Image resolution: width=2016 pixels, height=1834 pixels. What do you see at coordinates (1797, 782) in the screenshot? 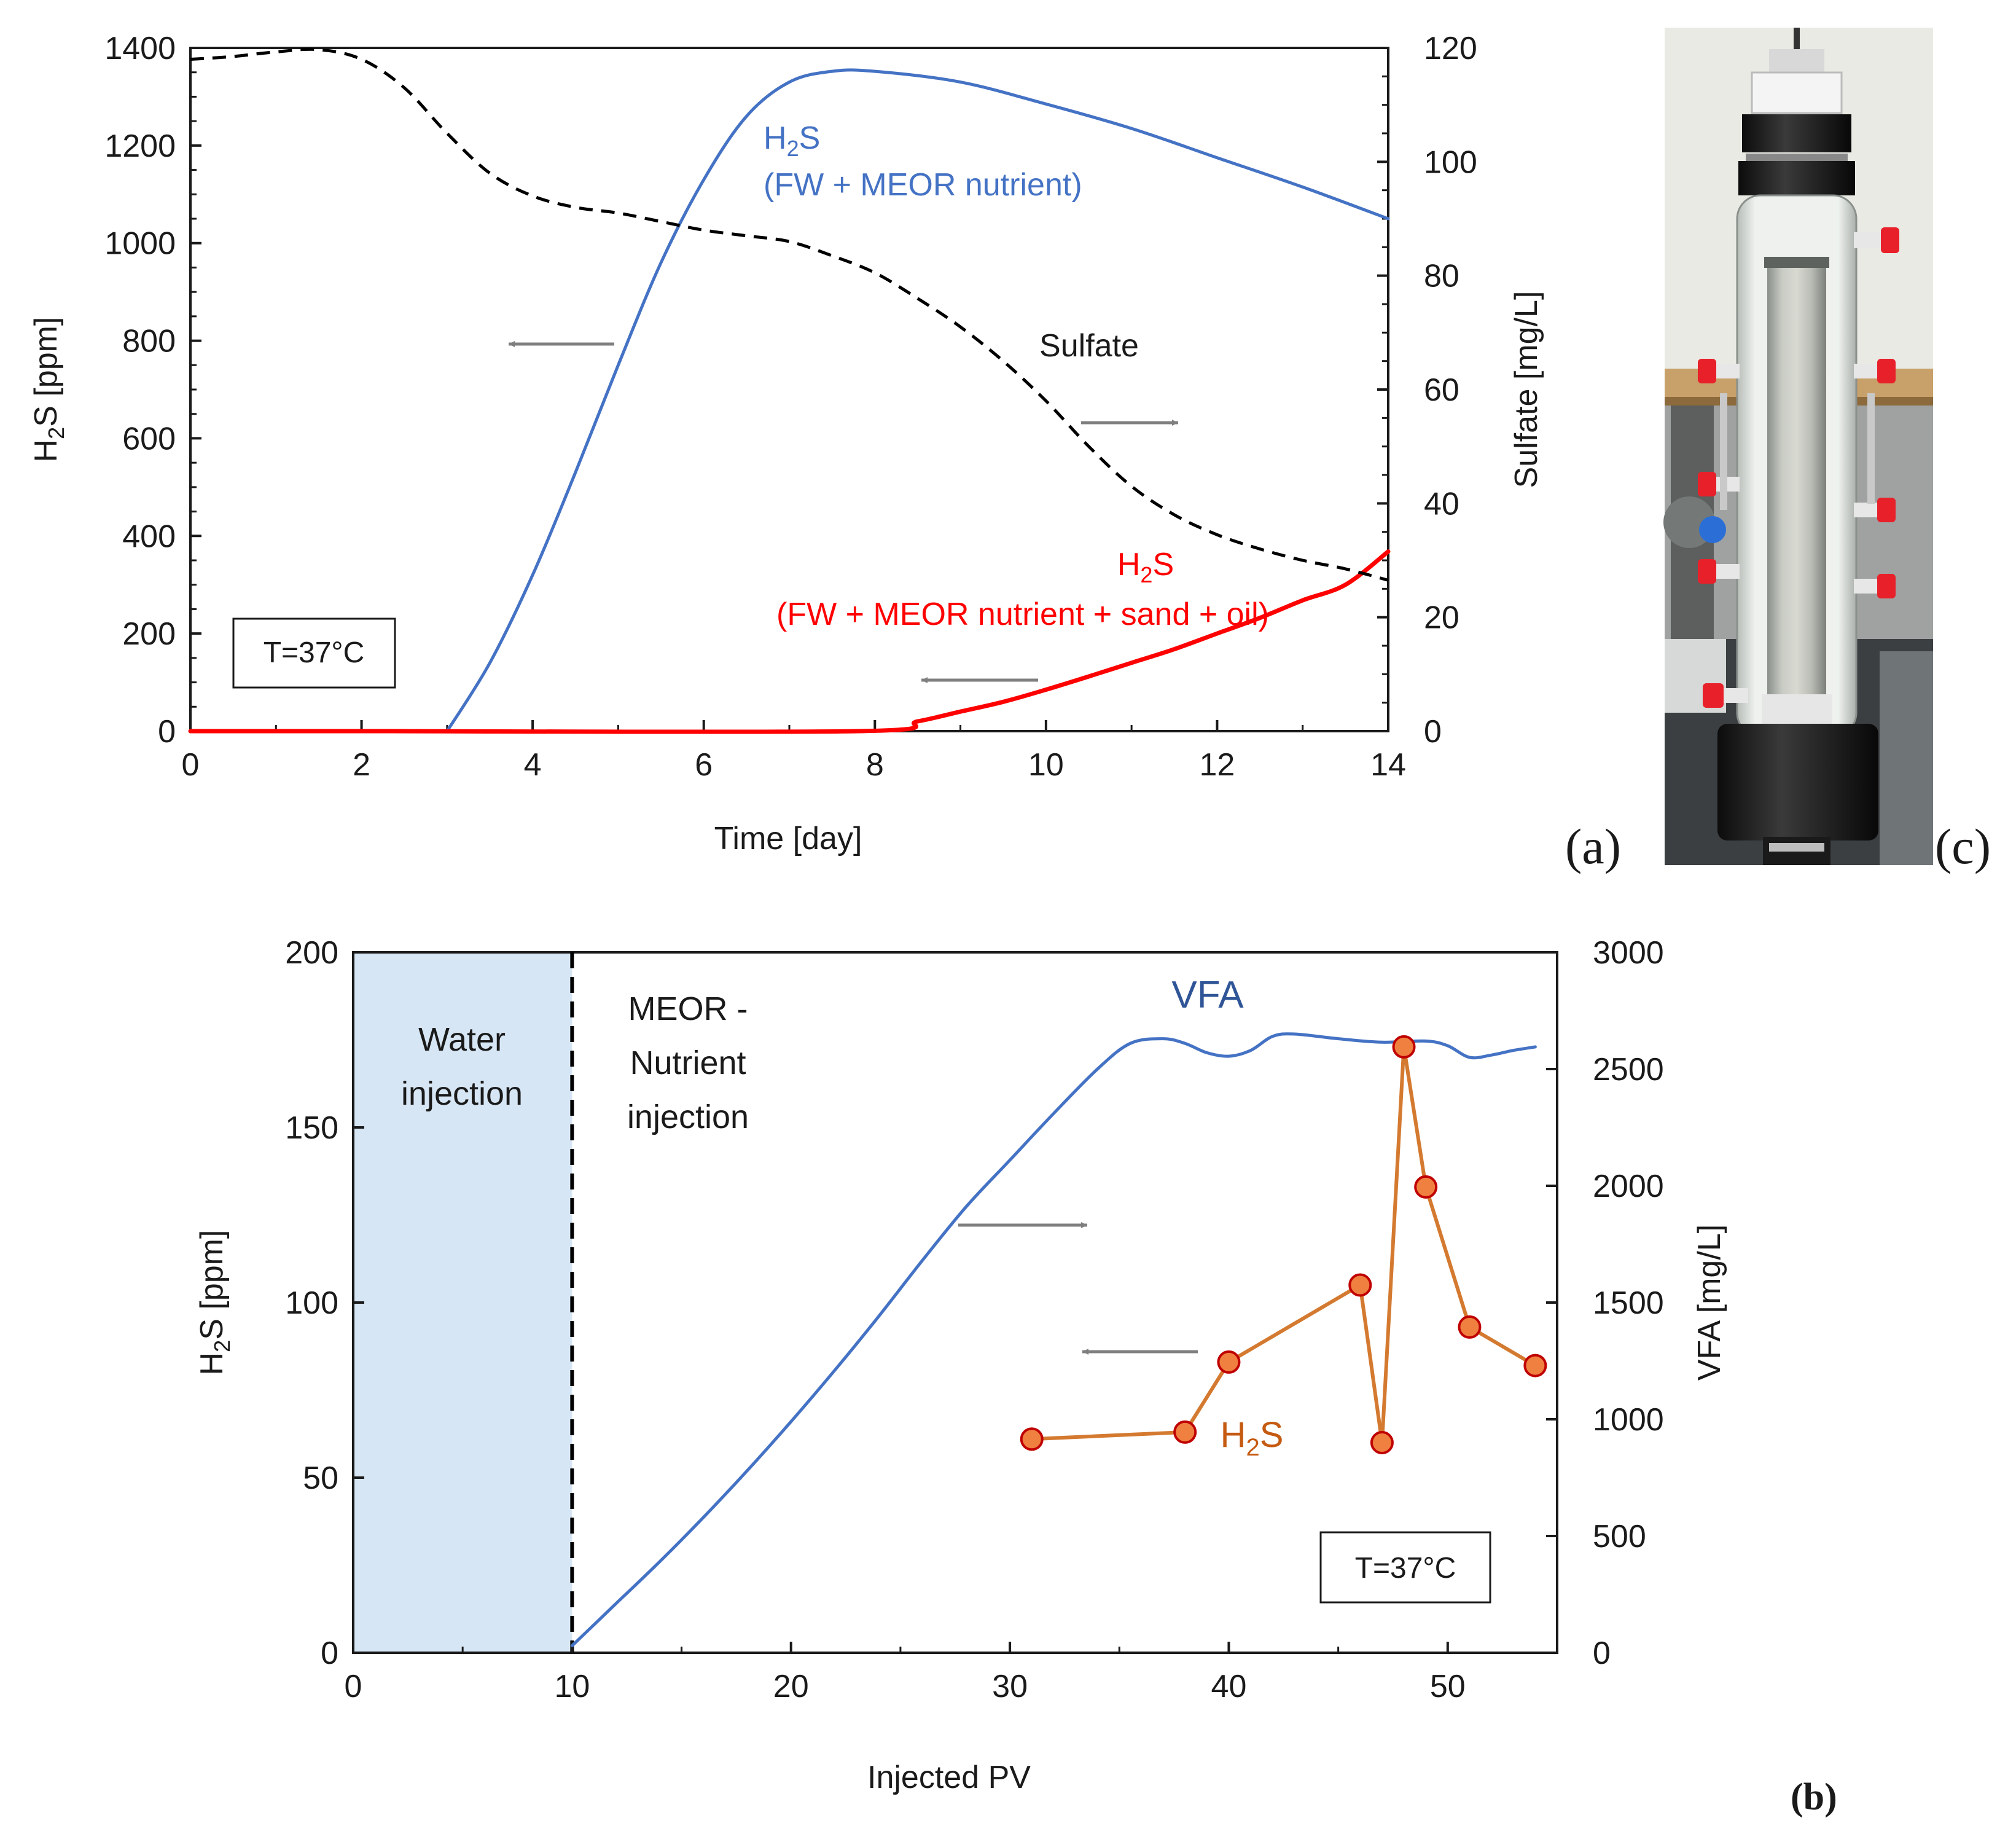
I see `photo-bottom-base` at bounding box center [1797, 782].